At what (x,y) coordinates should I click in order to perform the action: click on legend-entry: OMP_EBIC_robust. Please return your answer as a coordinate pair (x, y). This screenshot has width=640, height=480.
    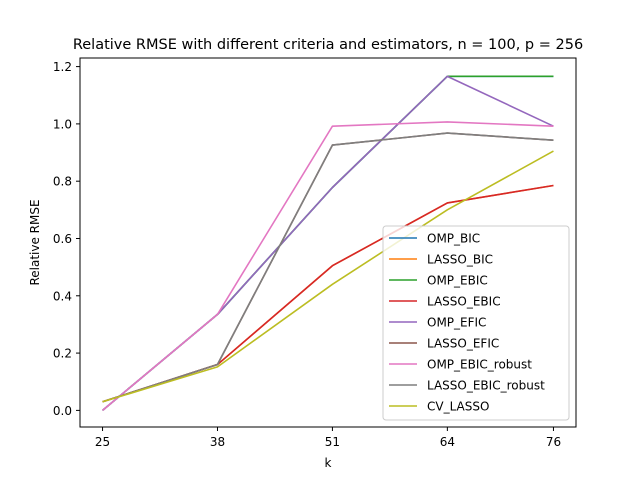
    Looking at the image, I should click on (460, 365).